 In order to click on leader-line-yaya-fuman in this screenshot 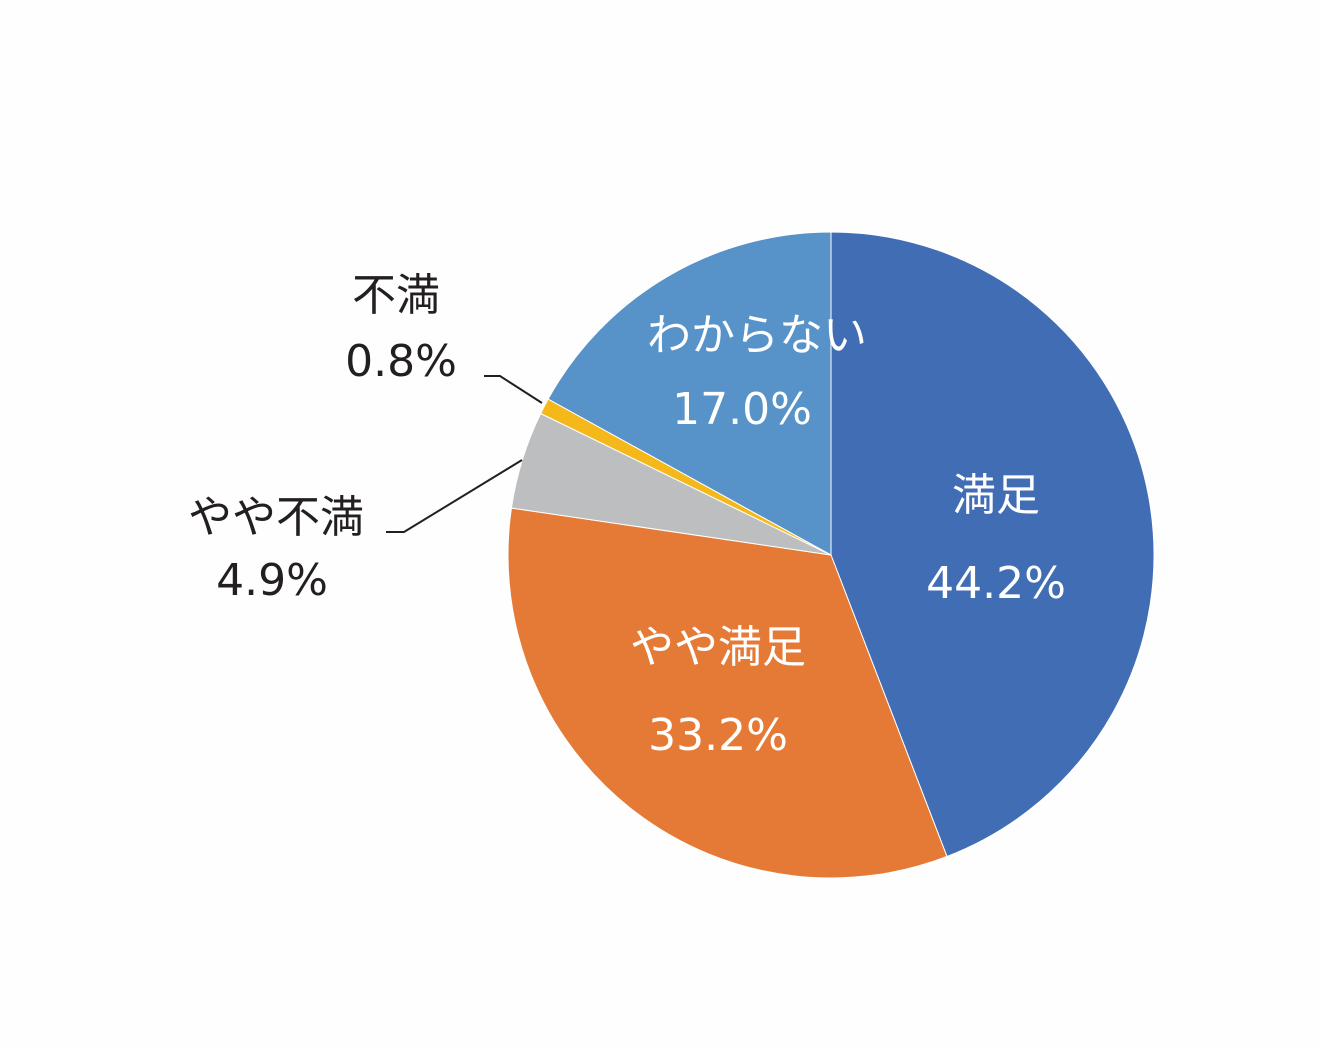, I will do `click(454, 496)`.